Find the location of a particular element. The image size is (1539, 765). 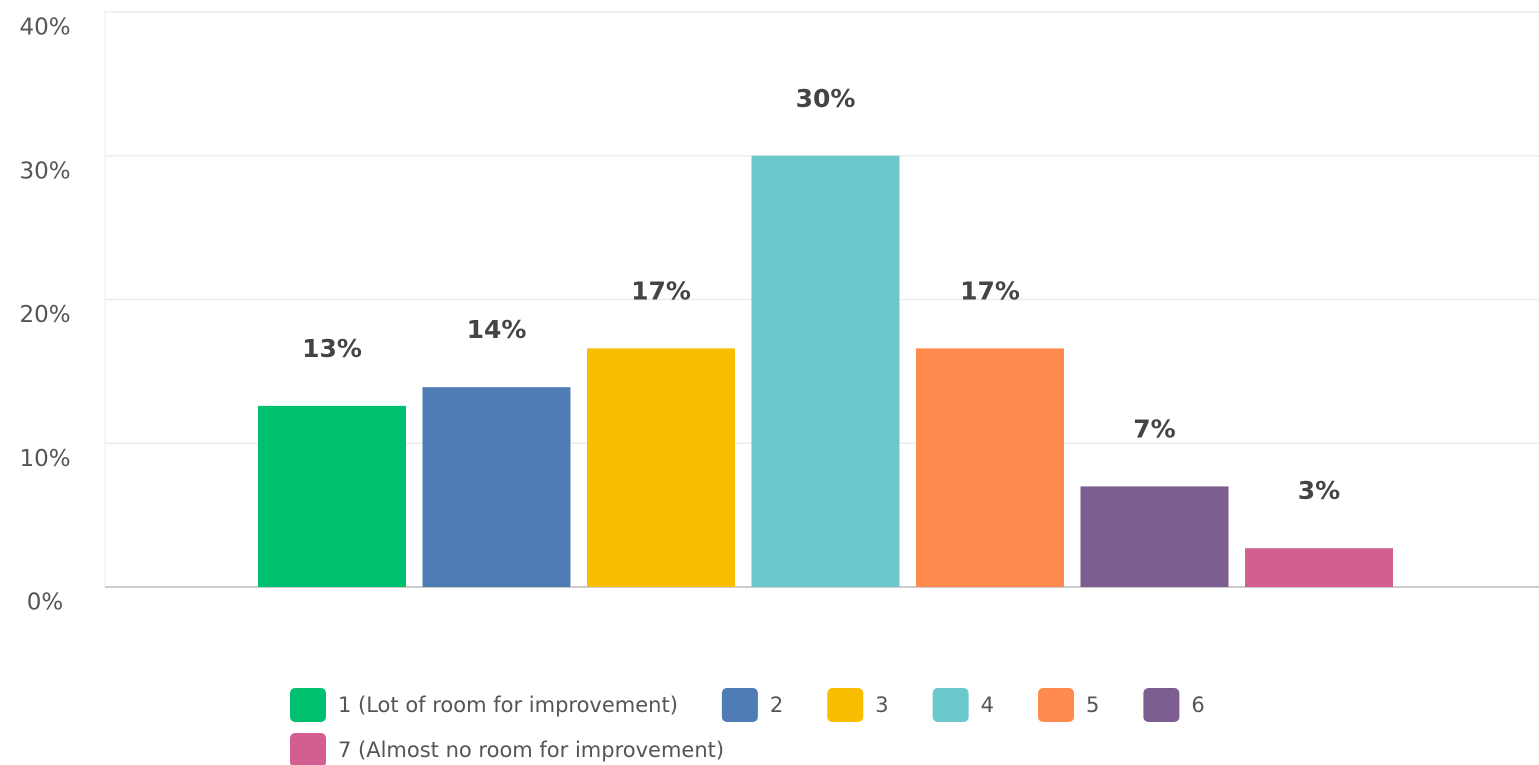

legend-label: 2 is located at coordinates (776, 705).